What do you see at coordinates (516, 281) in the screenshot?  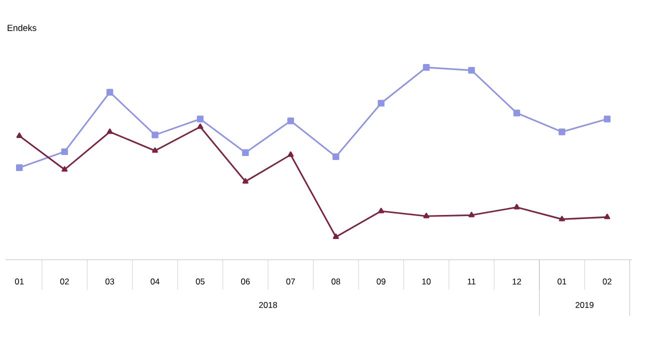 I see `x-tick-label: 12` at bounding box center [516, 281].